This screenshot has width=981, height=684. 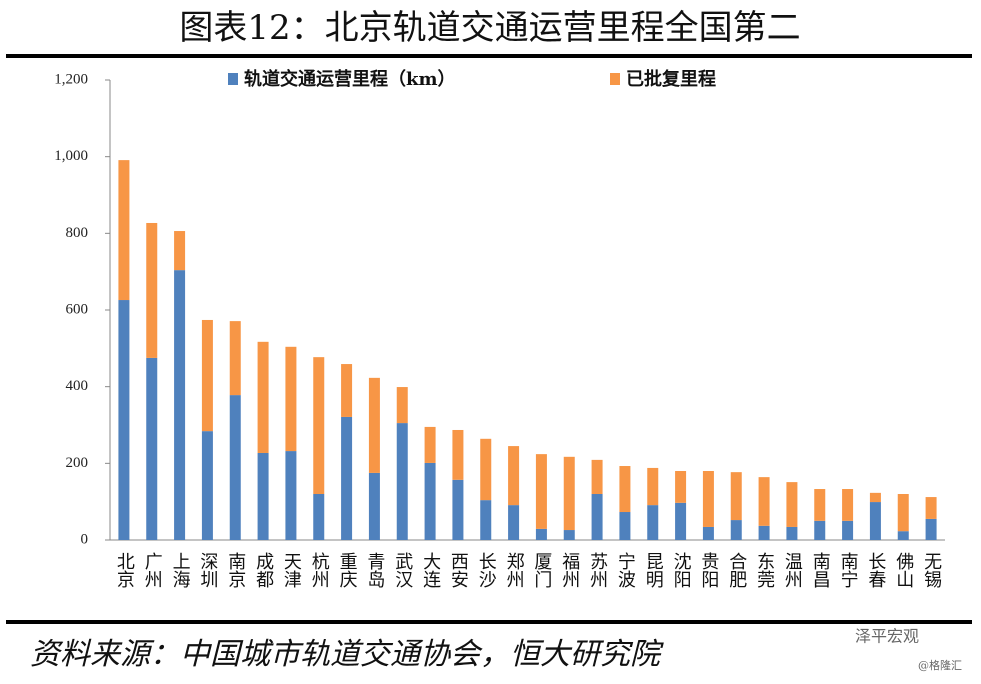 I want to click on x-tick-label: 贵阳, so click(x=708, y=570).